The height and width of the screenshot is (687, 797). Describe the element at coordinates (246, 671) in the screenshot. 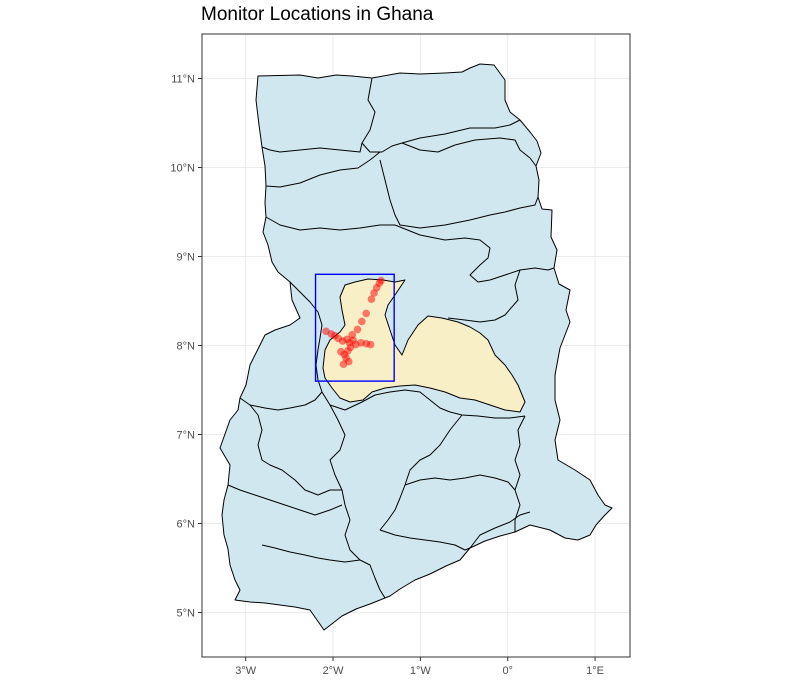

I see `x-tick-label: 3°W` at that location.